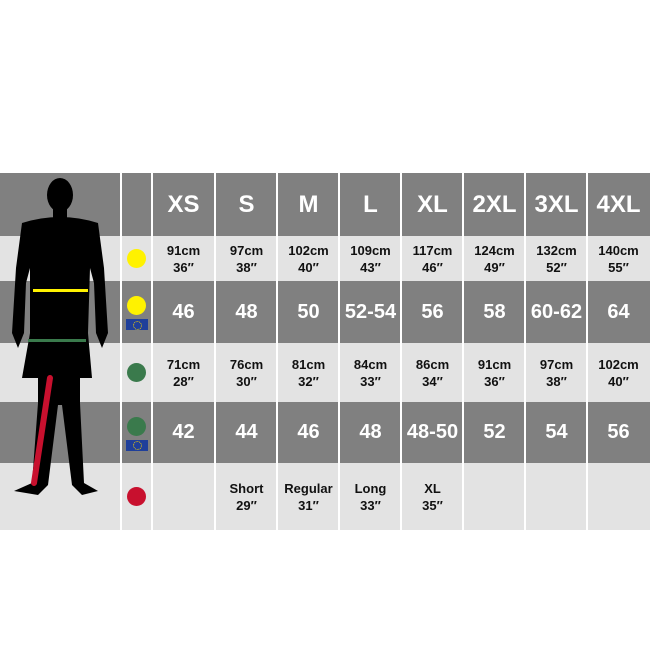 The image size is (650, 650). I want to click on cell-text: 124cm, so click(494, 250).